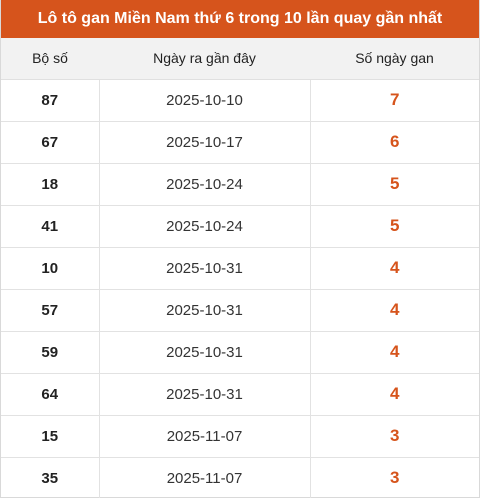 Image resolution: width=480 pixels, height=498 pixels. I want to click on table-row: 41 2025-10-24 5, so click(240, 226).